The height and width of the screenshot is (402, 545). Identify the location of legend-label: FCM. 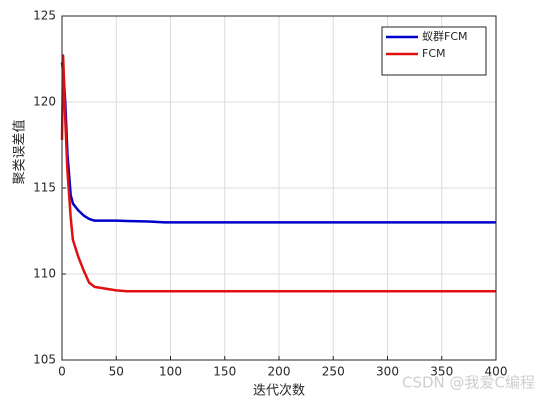
(434, 53).